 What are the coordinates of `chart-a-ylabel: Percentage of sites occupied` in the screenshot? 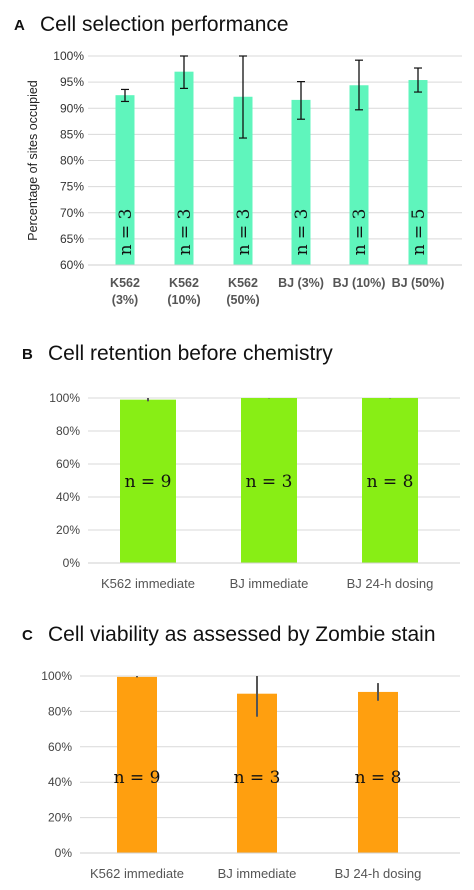 It's located at (33, 160).